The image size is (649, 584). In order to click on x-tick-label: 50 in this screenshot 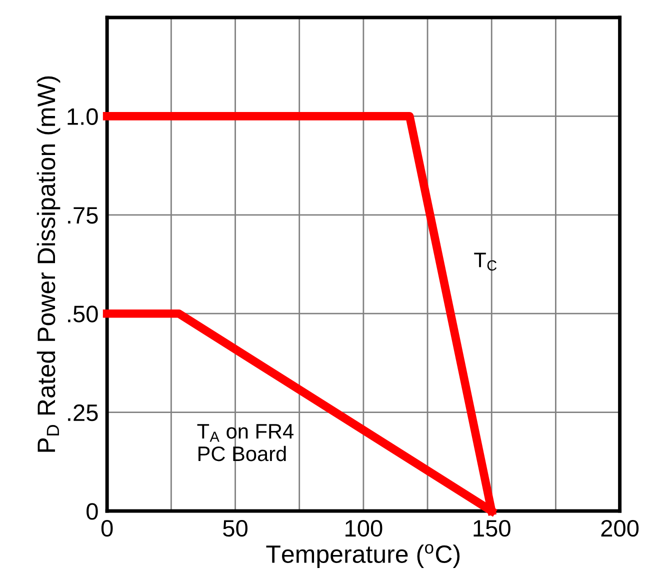, I will do `click(235, 528)`.